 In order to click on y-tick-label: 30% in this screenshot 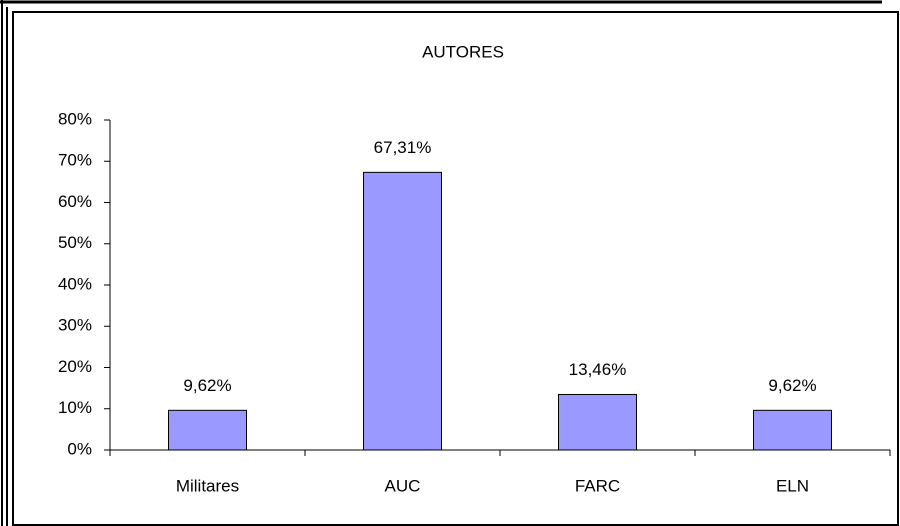, I will do `click(75, 325)`.